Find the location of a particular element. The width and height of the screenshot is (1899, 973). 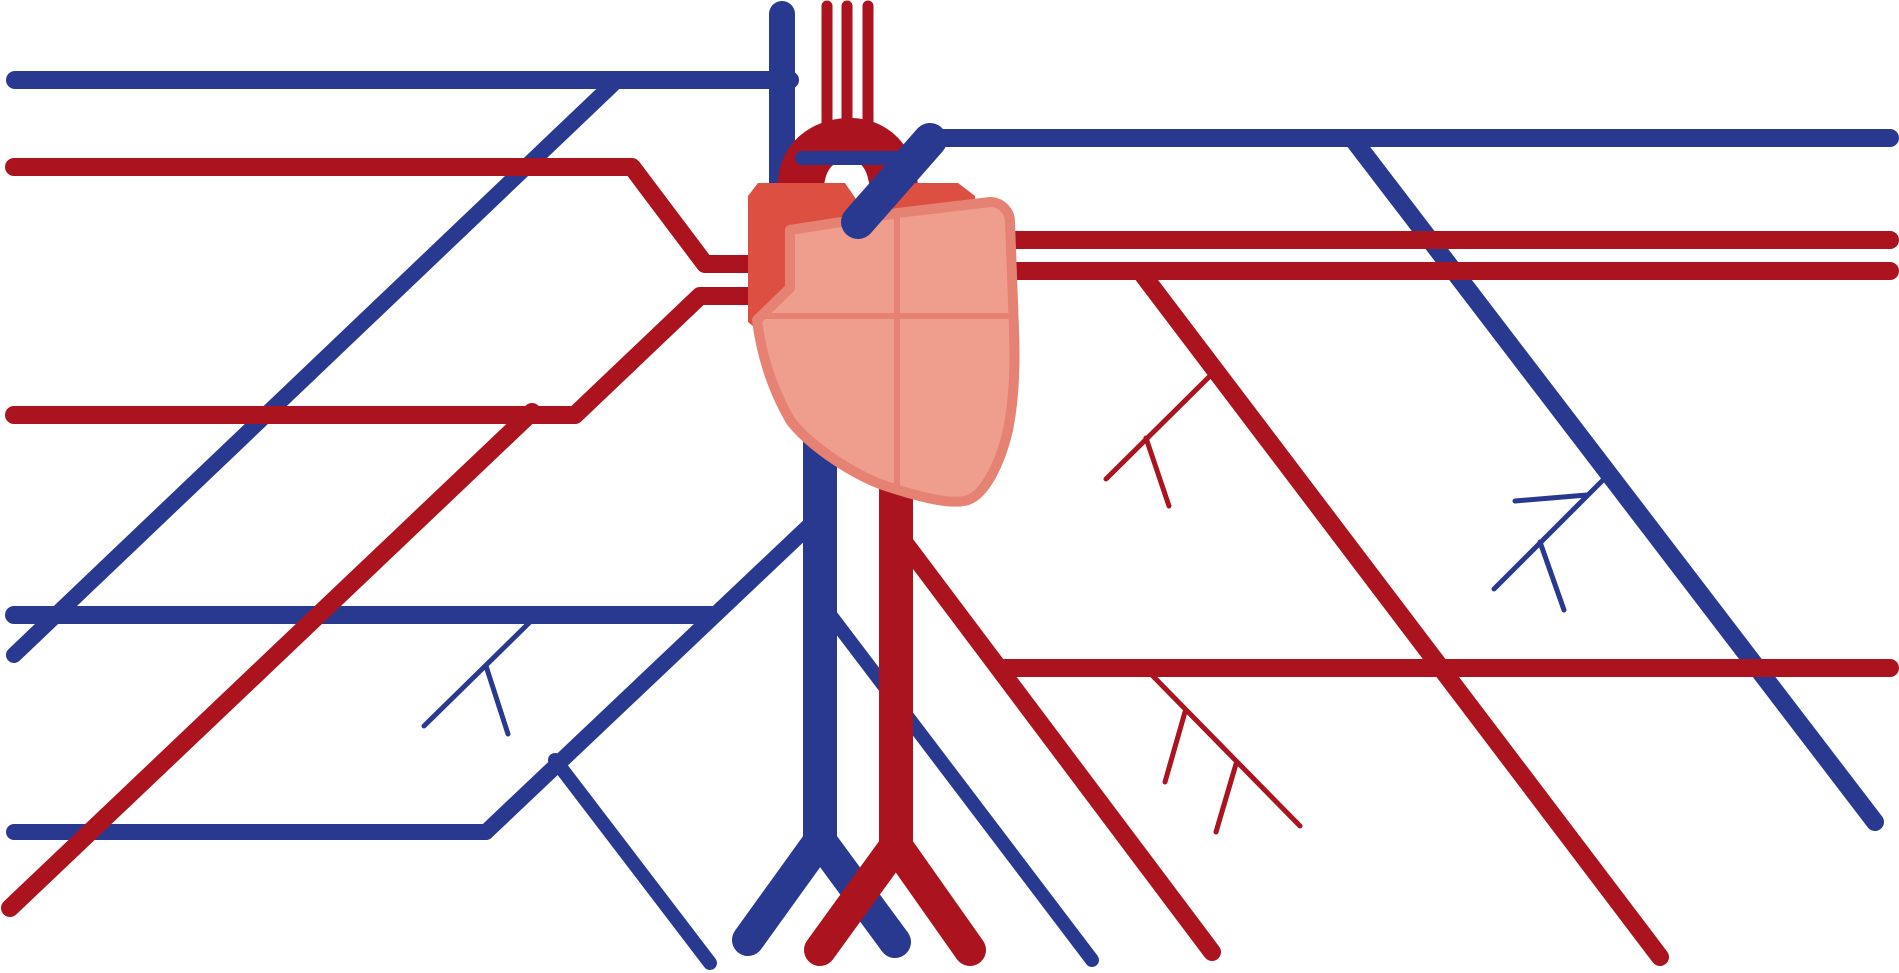

vein-lower-right-branch is located at coordinates (960, 786).